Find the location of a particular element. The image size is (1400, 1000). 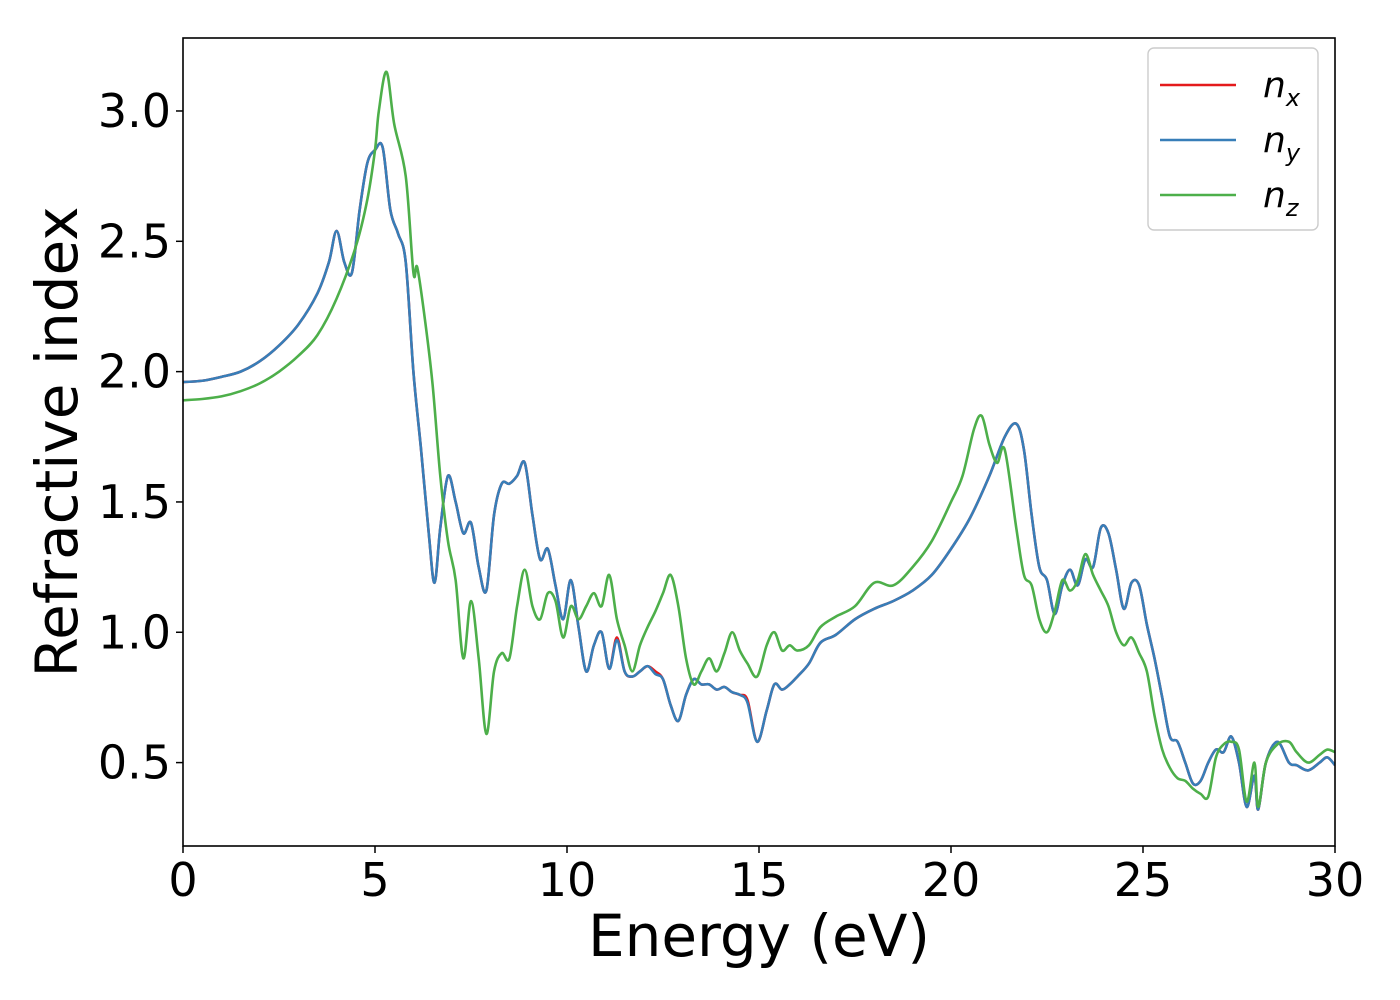

y-tick-label: 0.5 is located at coordinates (134, 763).